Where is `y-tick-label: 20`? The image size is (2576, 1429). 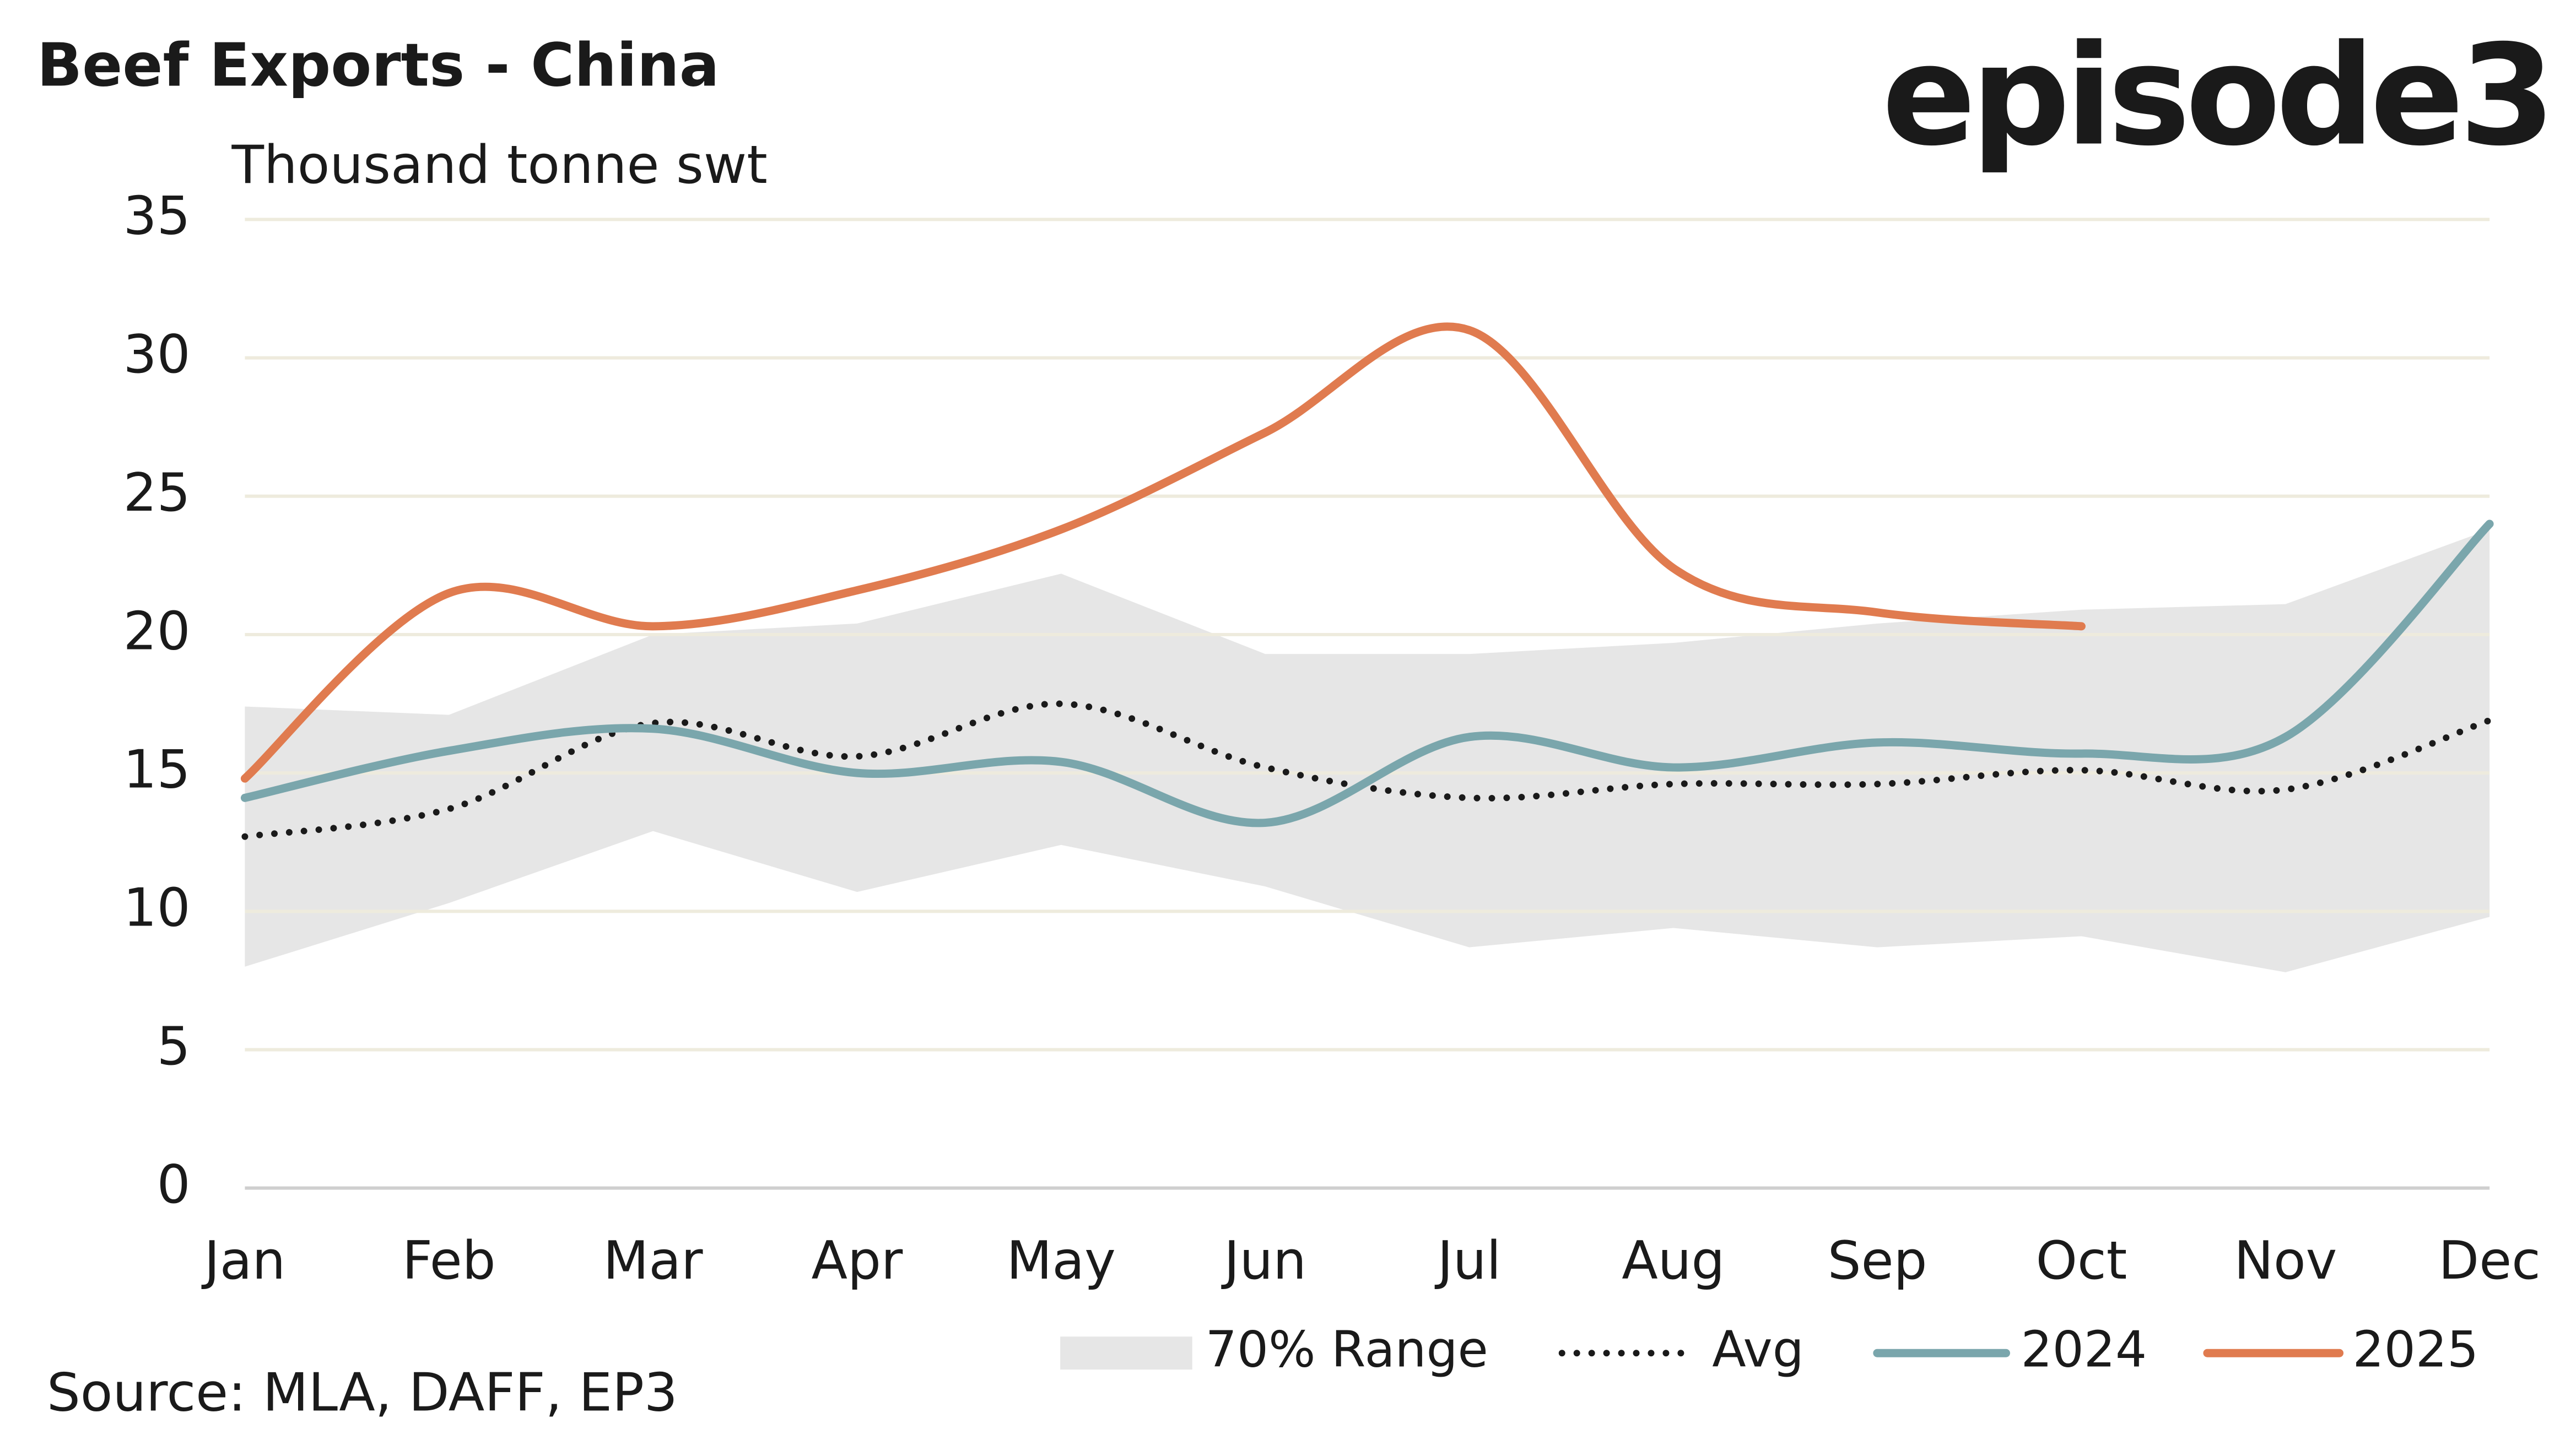 y-tick-label: 20 is located at coordinates (157, 631).